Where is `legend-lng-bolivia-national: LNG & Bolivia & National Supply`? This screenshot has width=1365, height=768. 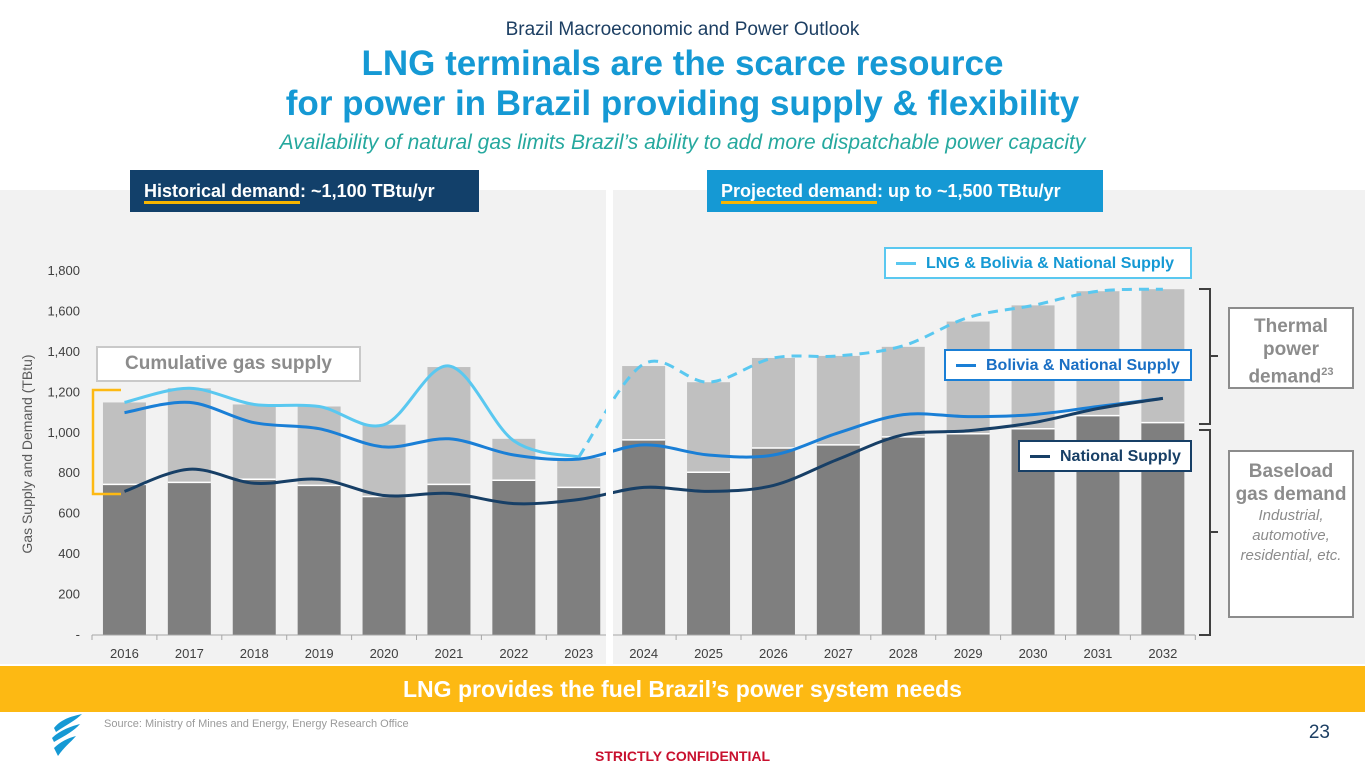
legend-lng-bolivia-national: LNG & Bolivia & National Supply is located at coordinates (1038, 263).